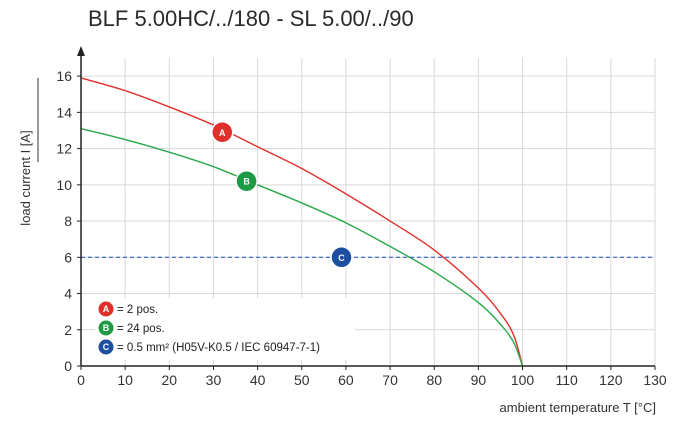  I want to click on x-tick-label: 120, so click(611, 380).